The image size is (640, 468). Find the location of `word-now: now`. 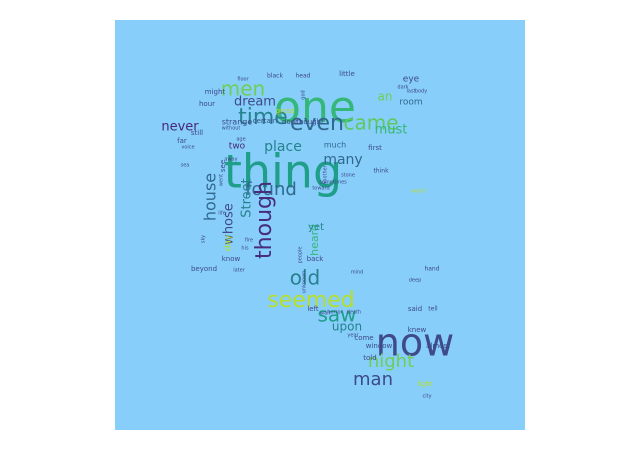

word-now: now is located at coordinates (415, 343).